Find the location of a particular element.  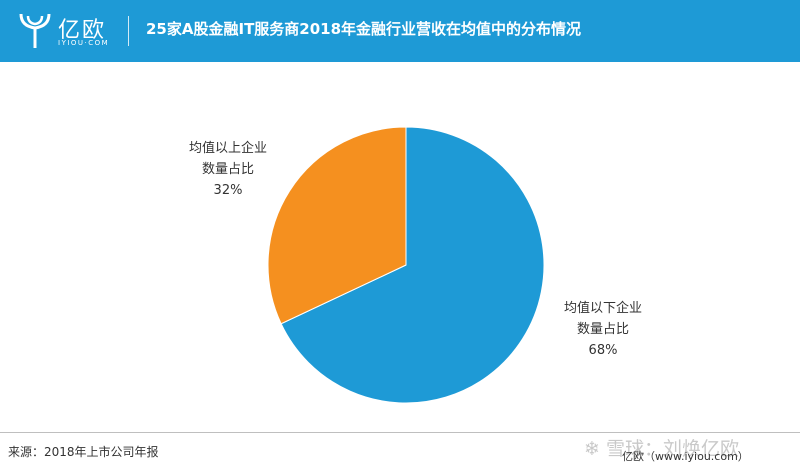

pie-label-above-average: 均值以上企业 数量占比 32% is located at coordinates (228, 169).